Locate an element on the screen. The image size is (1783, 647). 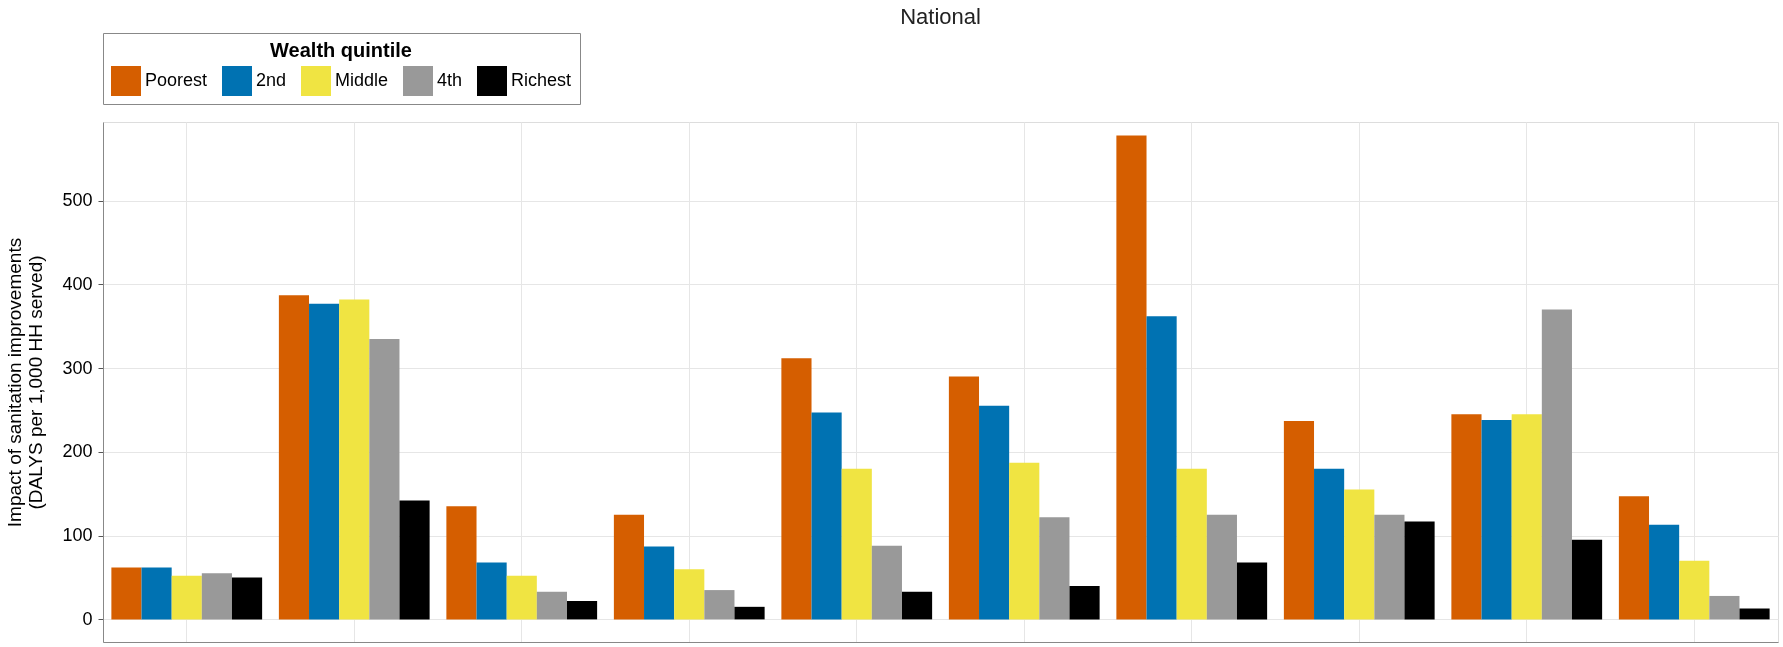
legend-label: 2nd is located at coordinates (271, 80).